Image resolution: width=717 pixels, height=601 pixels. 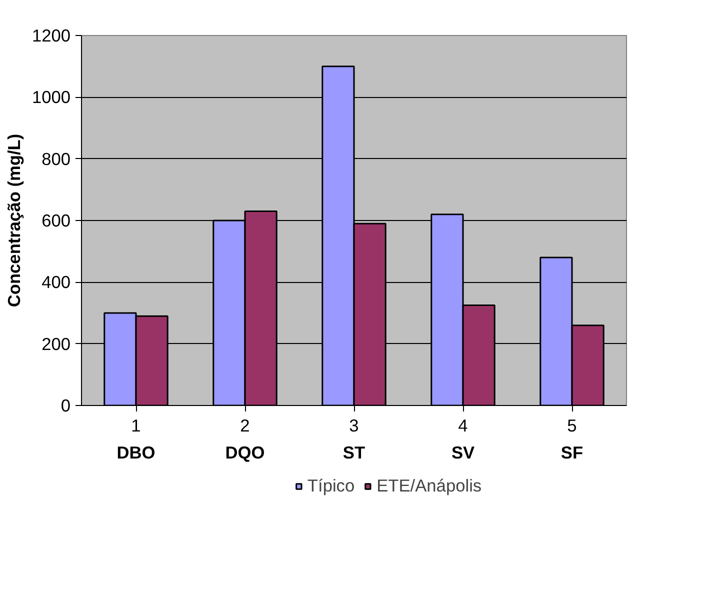 I want to click on y-tick-label: 0, so click(x=65, y=406).